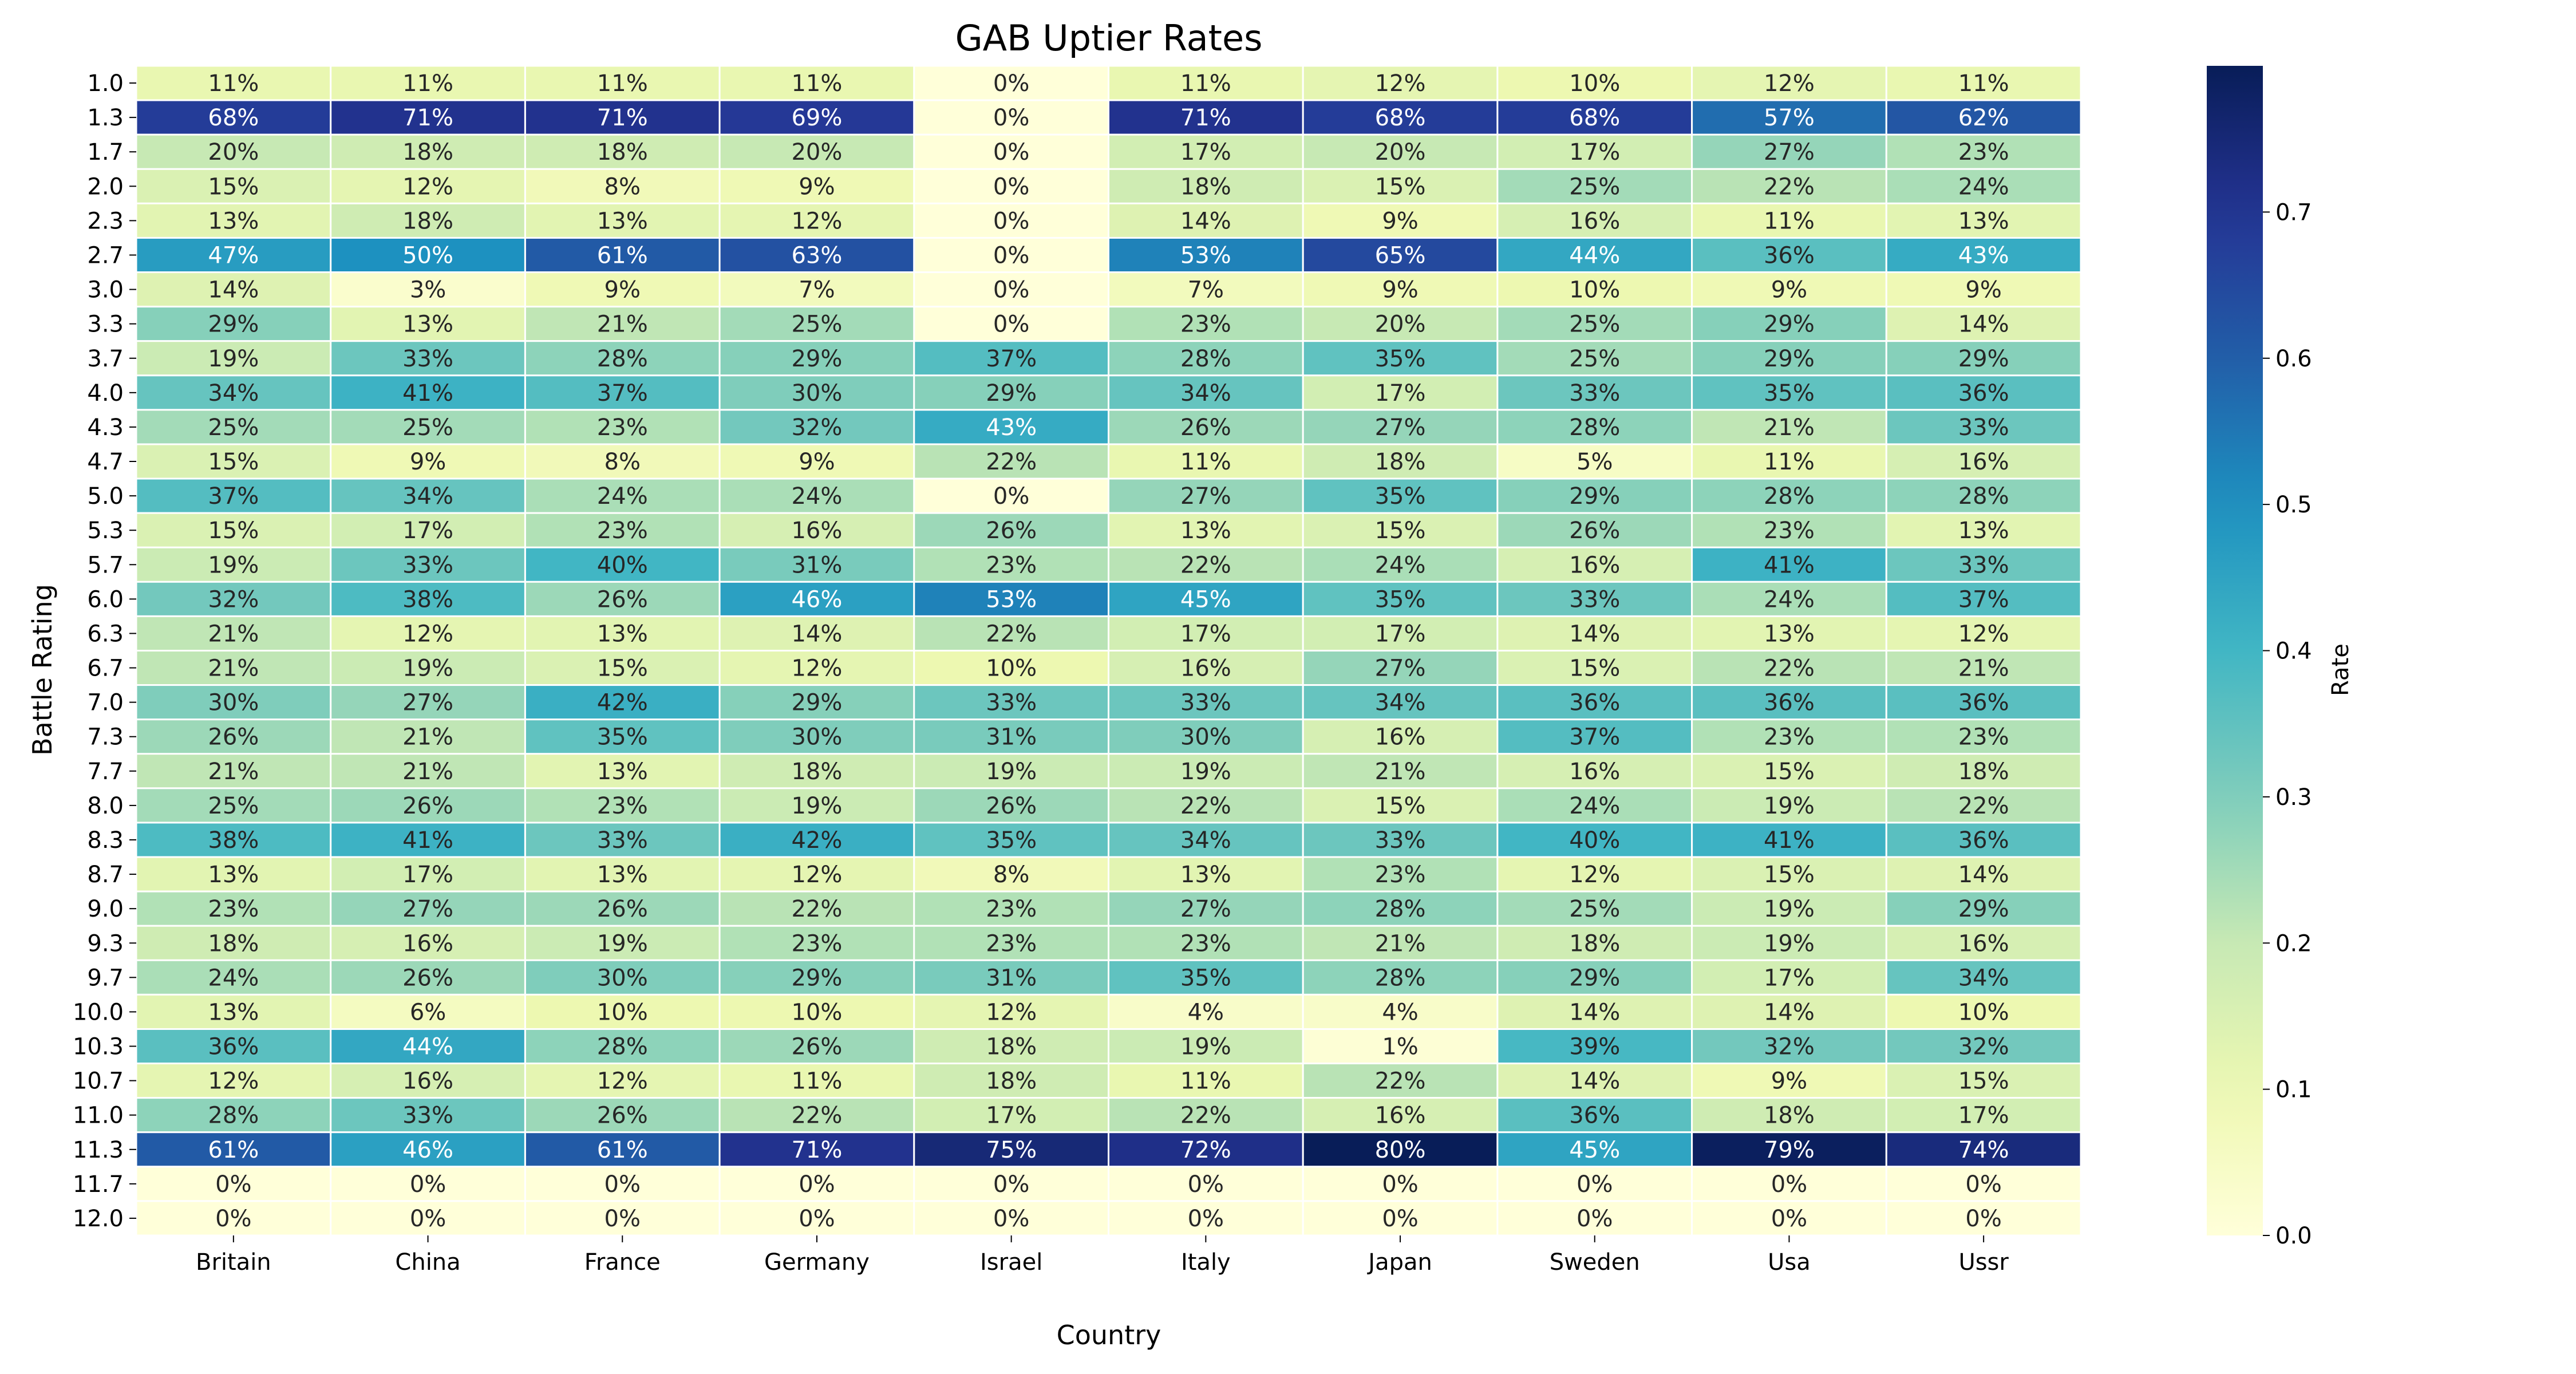 This screenshot has height=1374, width=2576. Describe the element at coordinates (1594, 703) in the screenshot. I see `cell-value-label: 36%` at that location.